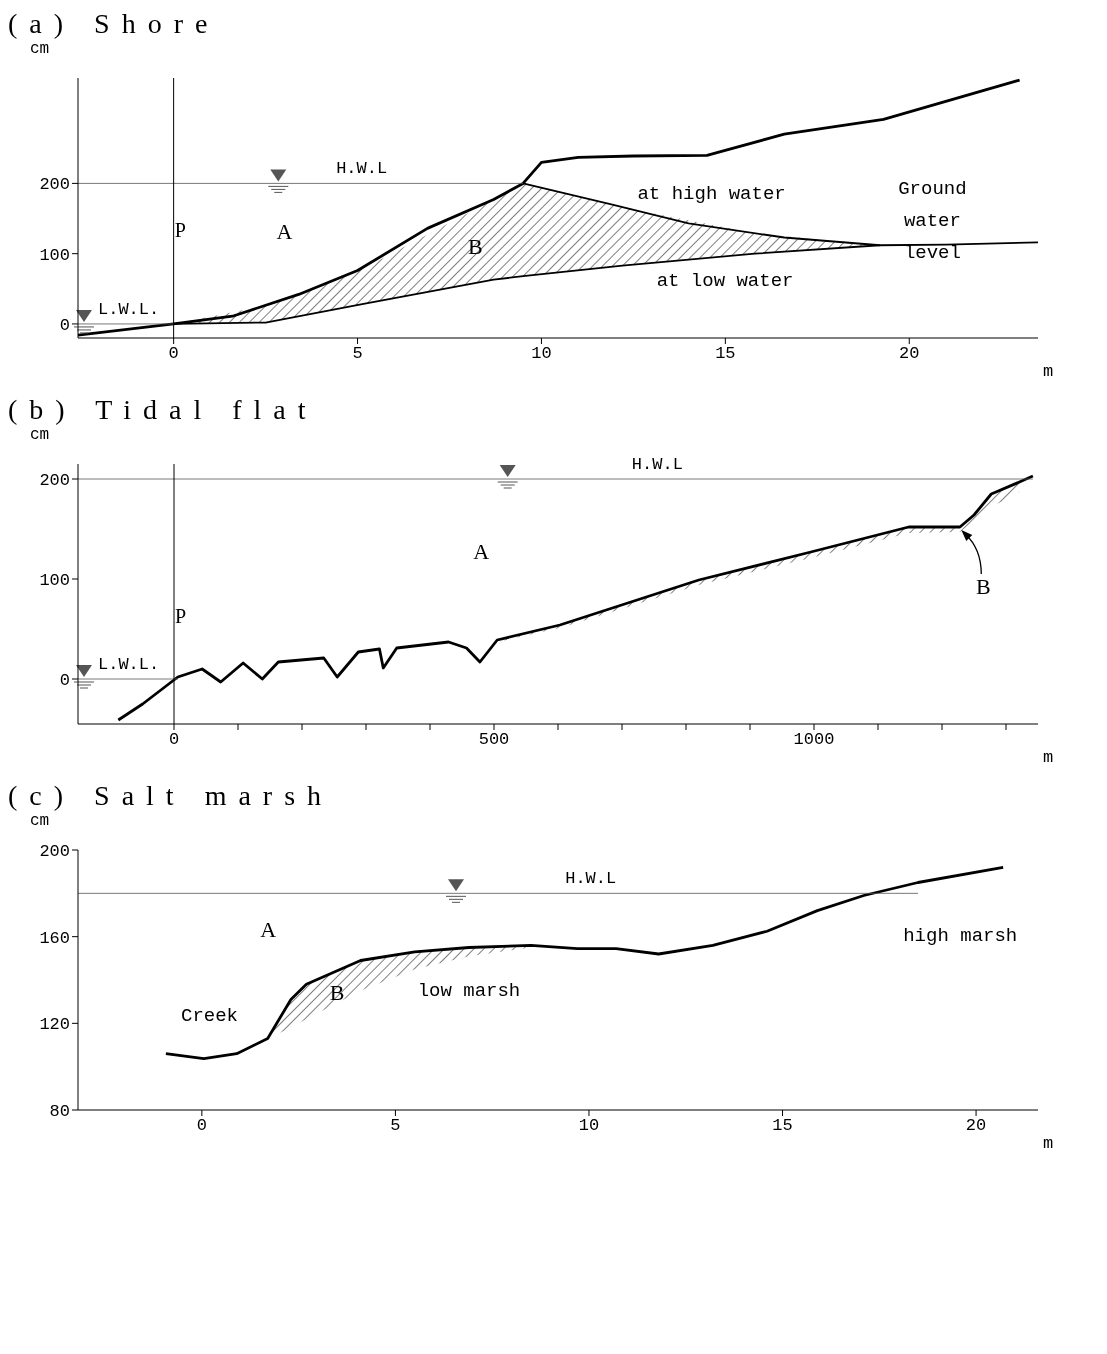 The width and height of the screenshot is (1107, 1354). What do you see at coordinates (932, 220) in the screenshot?
I see `annotation: Ground water level` at bounding box center [932, 220].